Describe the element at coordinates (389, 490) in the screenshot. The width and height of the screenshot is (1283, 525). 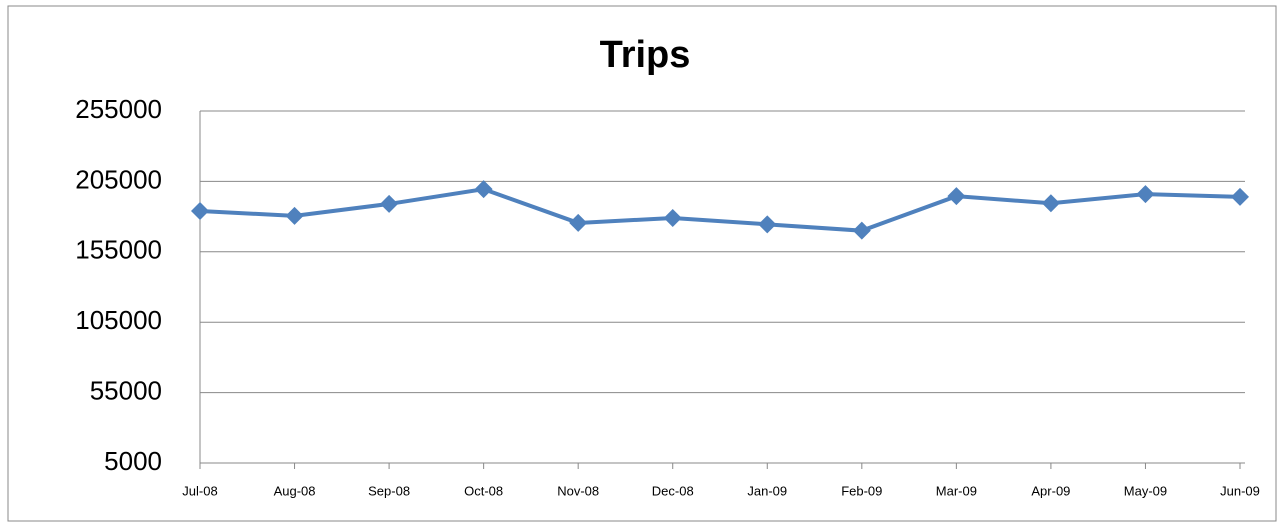
I see `x-tick-label: Sep-08` at that location.